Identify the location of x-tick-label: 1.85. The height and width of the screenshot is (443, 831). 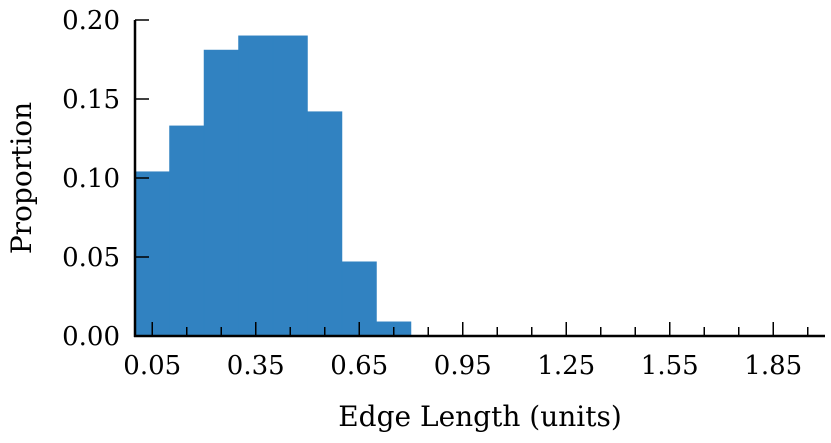
(773, 366).